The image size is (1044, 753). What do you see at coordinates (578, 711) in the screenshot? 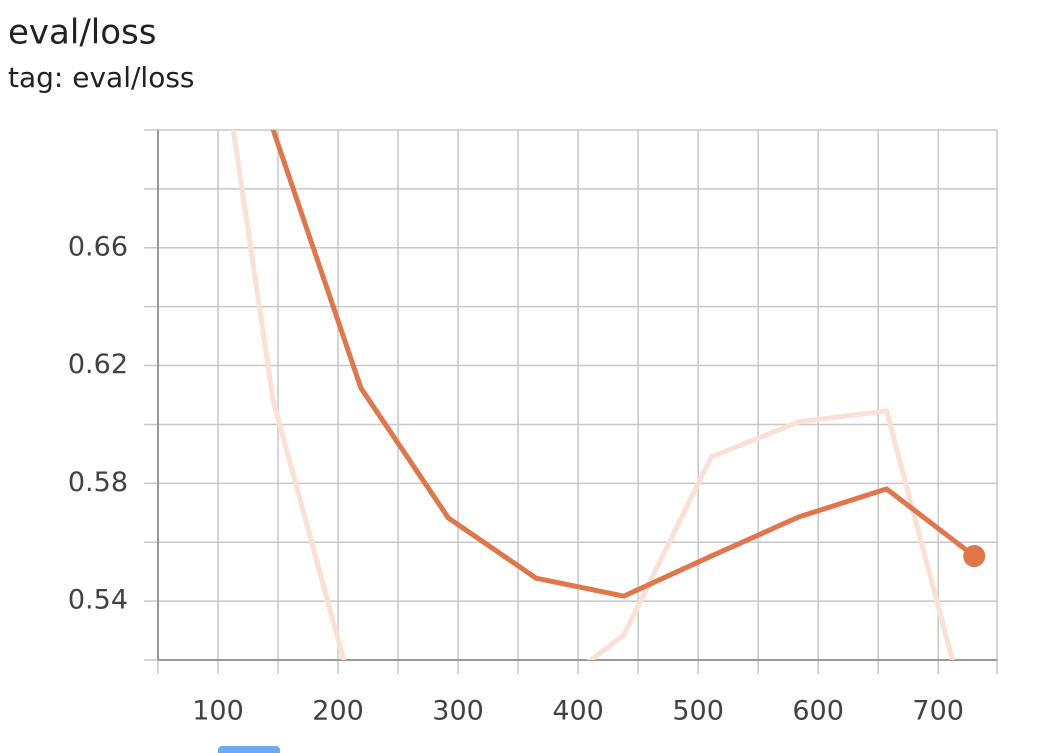
I see `x-tick-label: 400` at bounding box center [578, 711].